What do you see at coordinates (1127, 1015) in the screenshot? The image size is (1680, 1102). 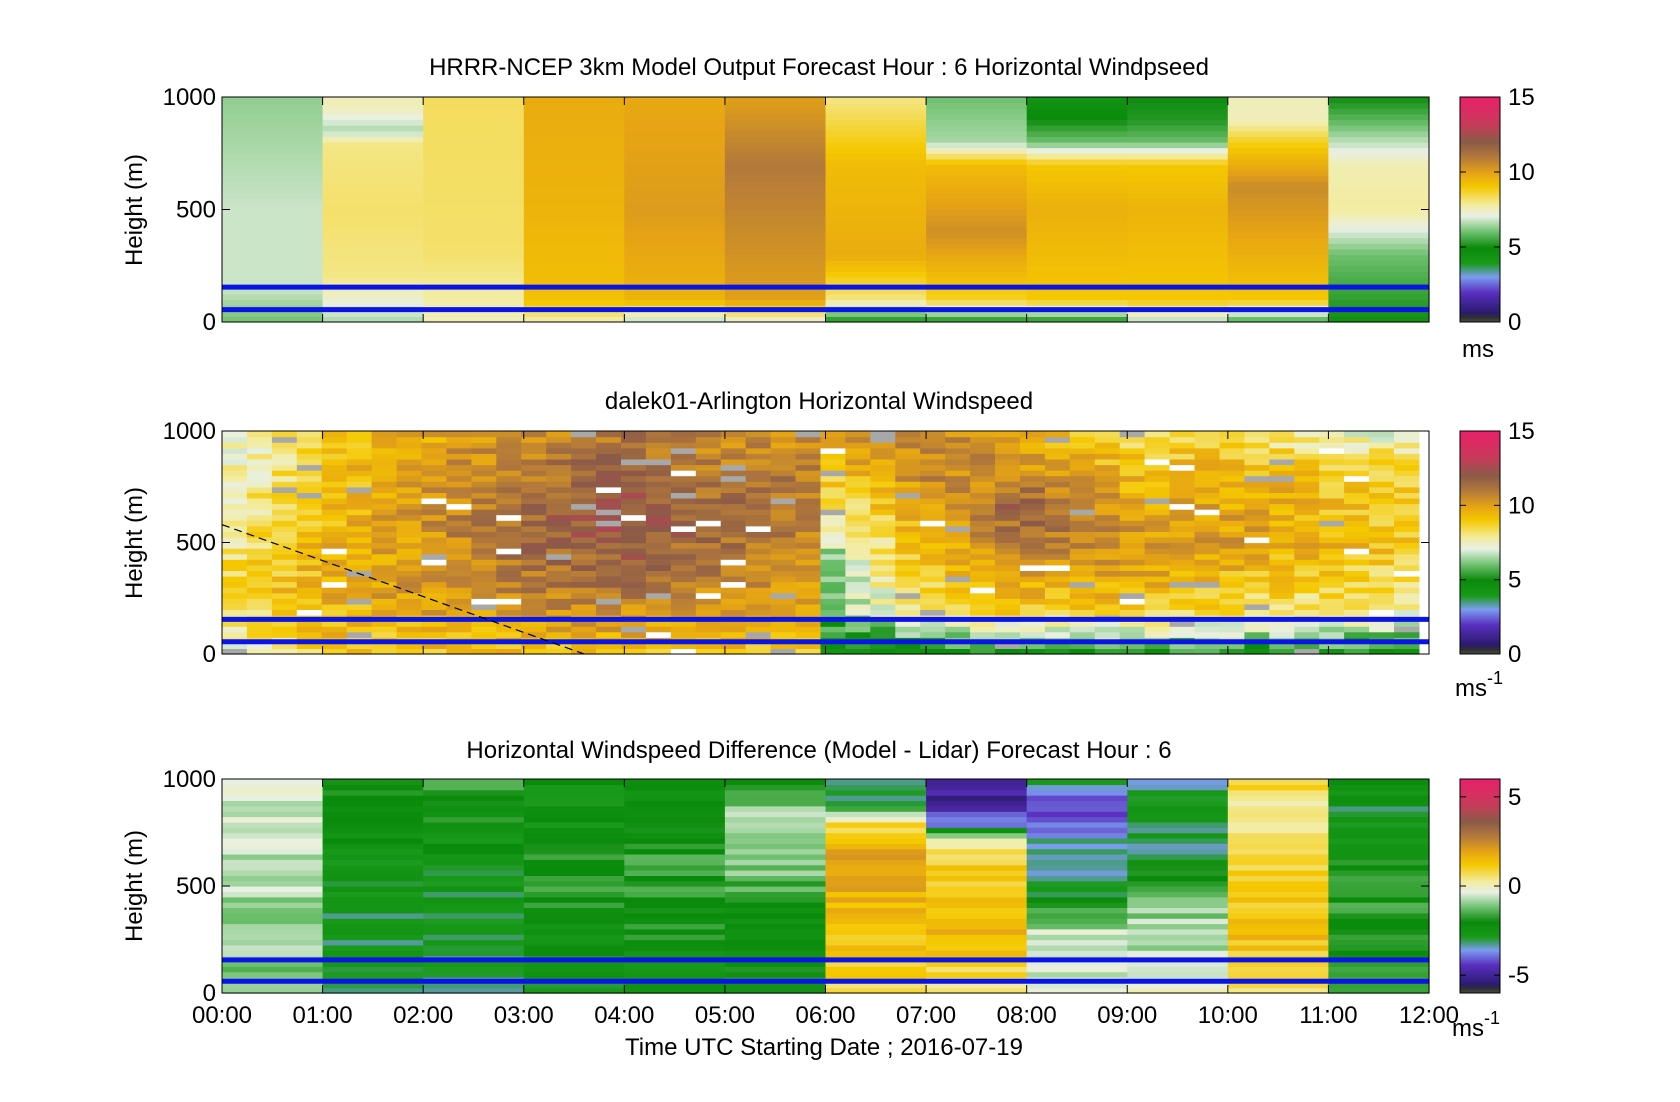 I see `x-tick-label: 09:00` at bounding box center [1127, 1015].